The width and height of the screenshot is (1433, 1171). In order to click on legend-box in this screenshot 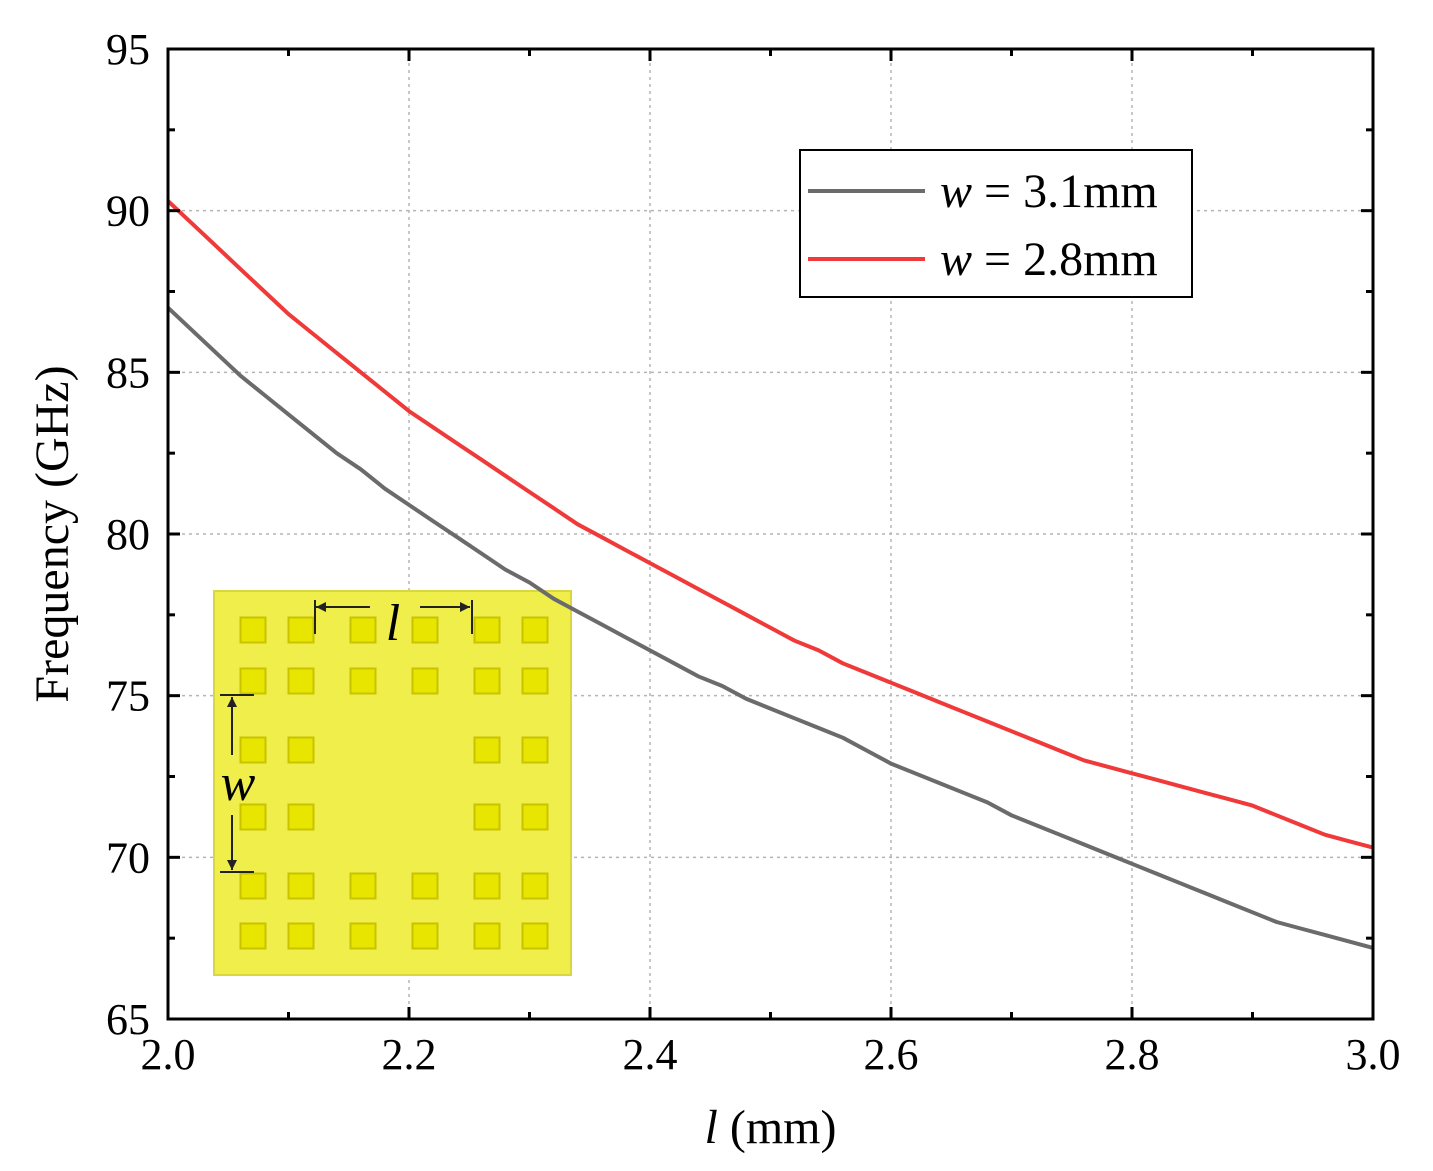, I will do `click(996, 223)`.